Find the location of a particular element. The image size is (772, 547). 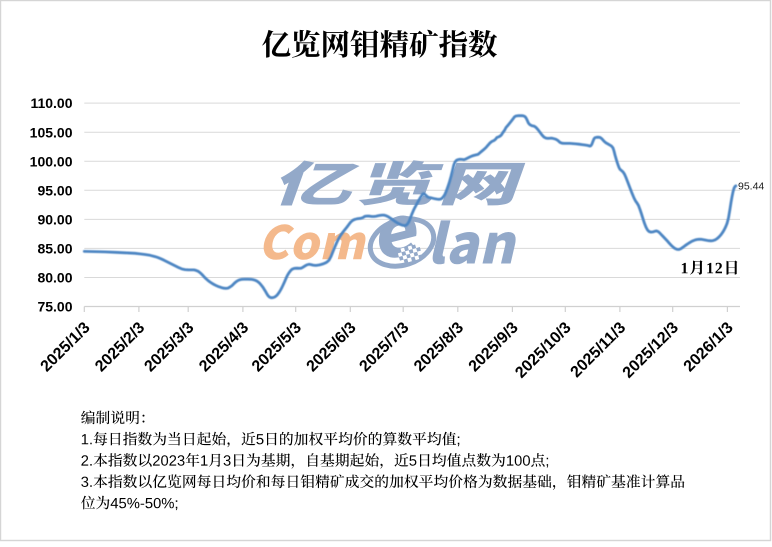

svg-text: 80.00 is located at coordinates (54, 278).